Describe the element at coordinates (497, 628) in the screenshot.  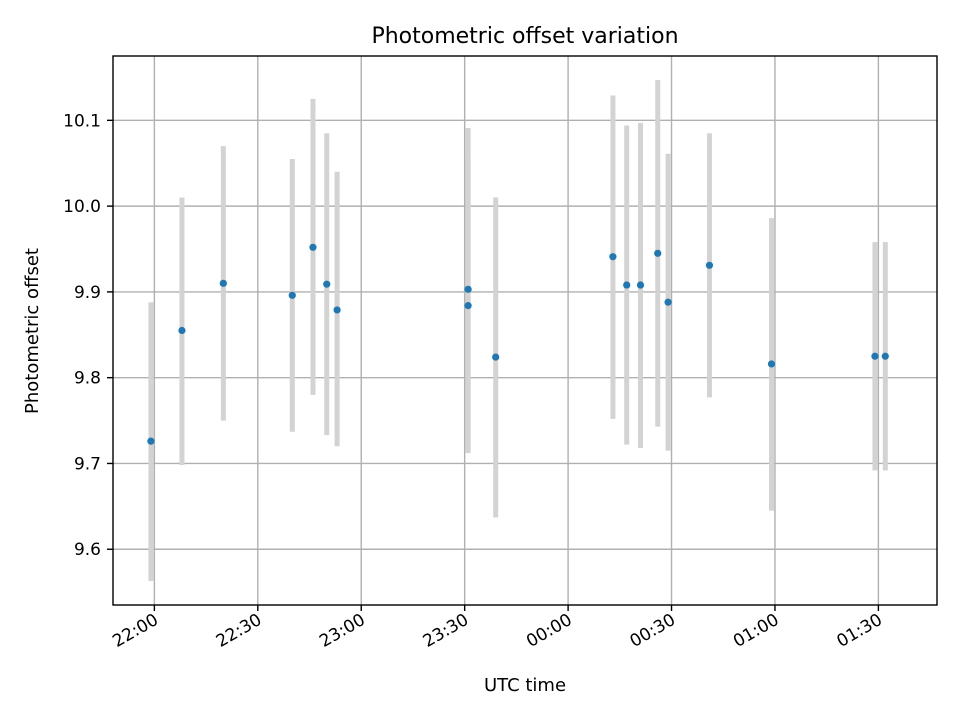
I see `x-axis-ticks: 22:00 22:30 23:00 23:30 00:00 00:30 01:00 01:30` at that location.